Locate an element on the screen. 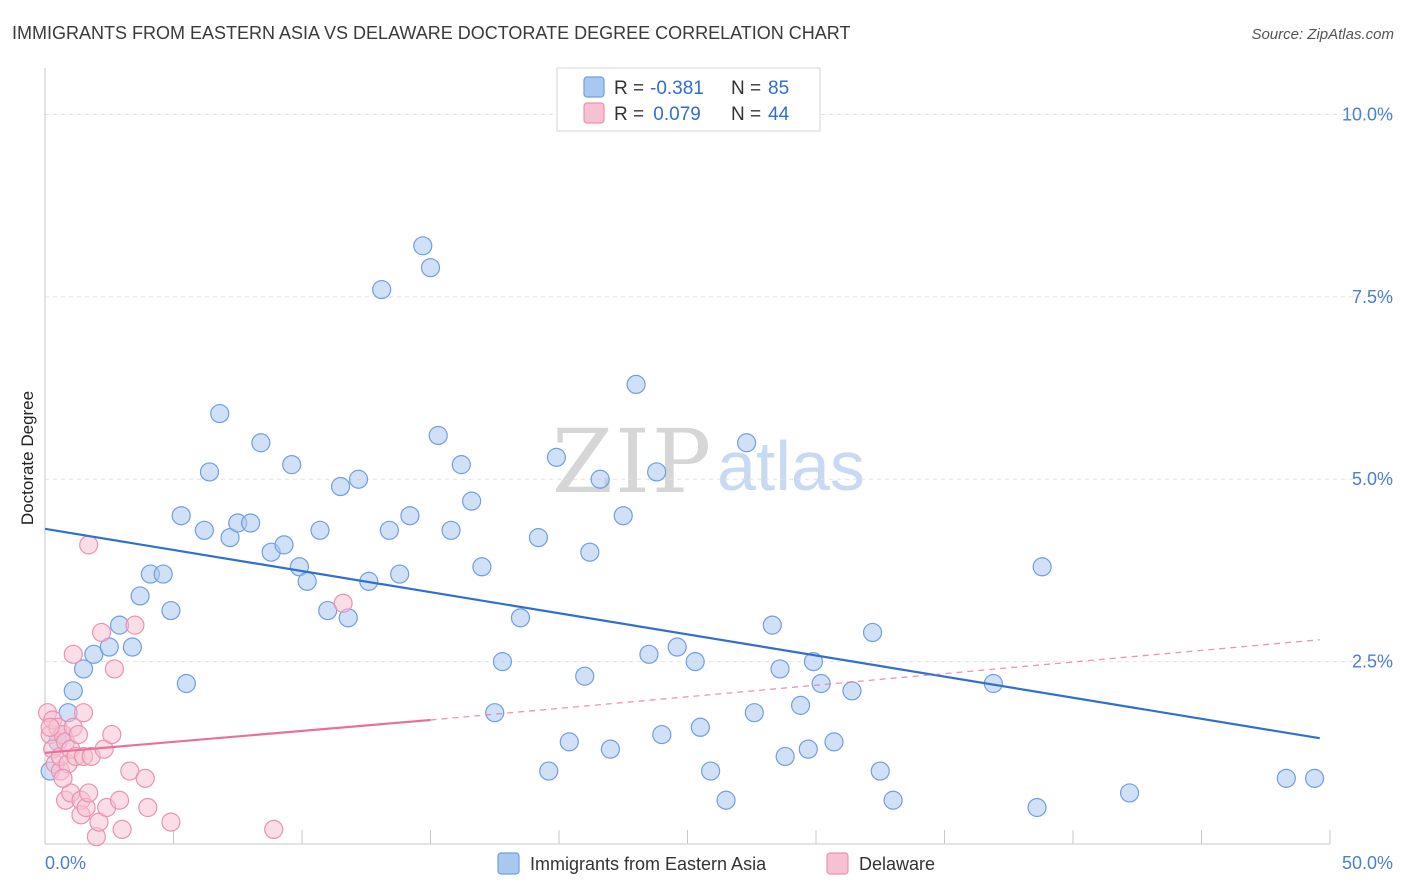 This screenshot has width=1406, height=892. legend-n-value-2: 44 is located at coordinates (779, 114).